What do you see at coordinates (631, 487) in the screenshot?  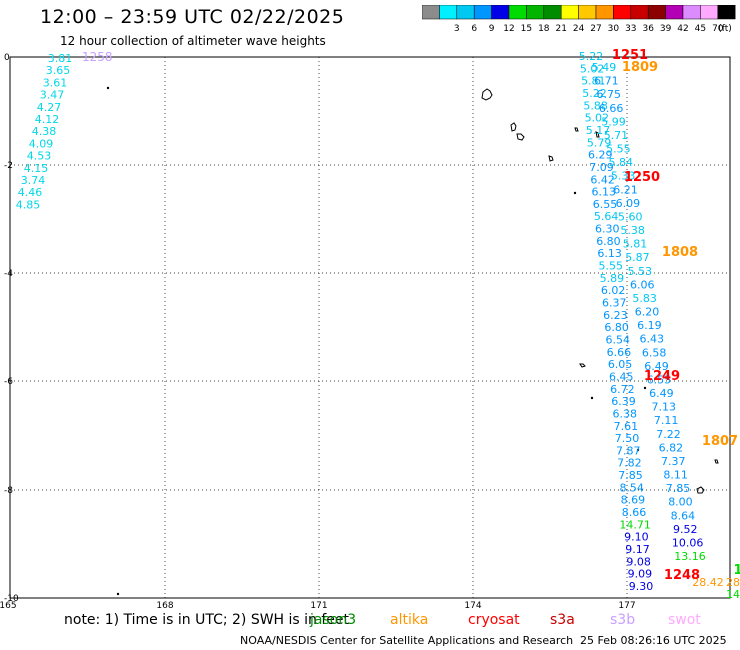 I see `swh-value: 8.54` at bounding box center [631, 487].